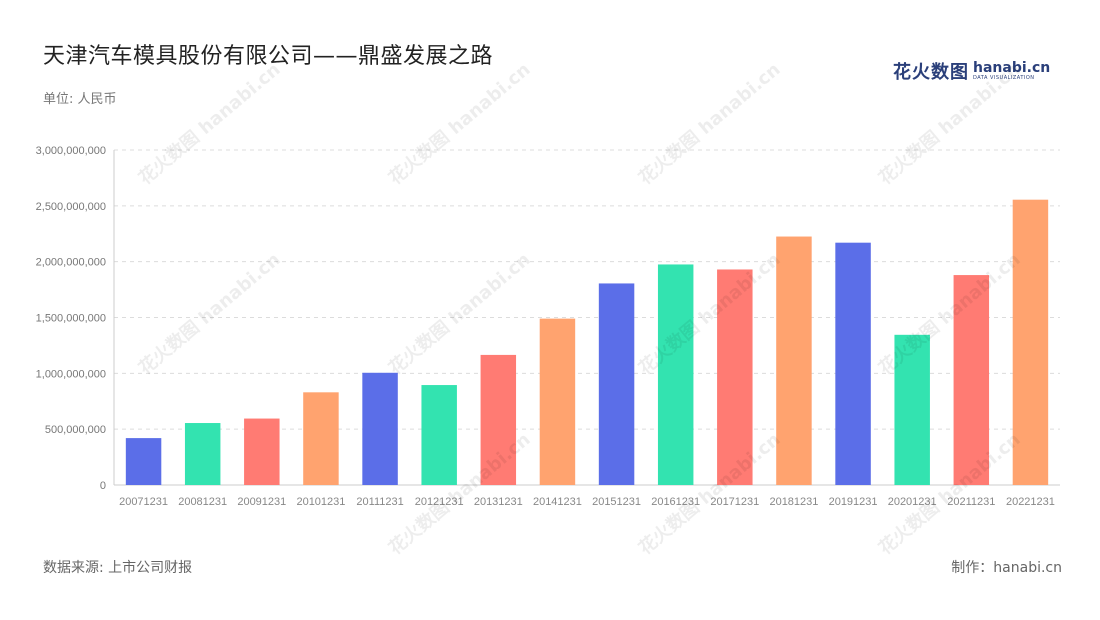  I want to click on y-tick-label: 1,500,000,000, so click(71, 319).